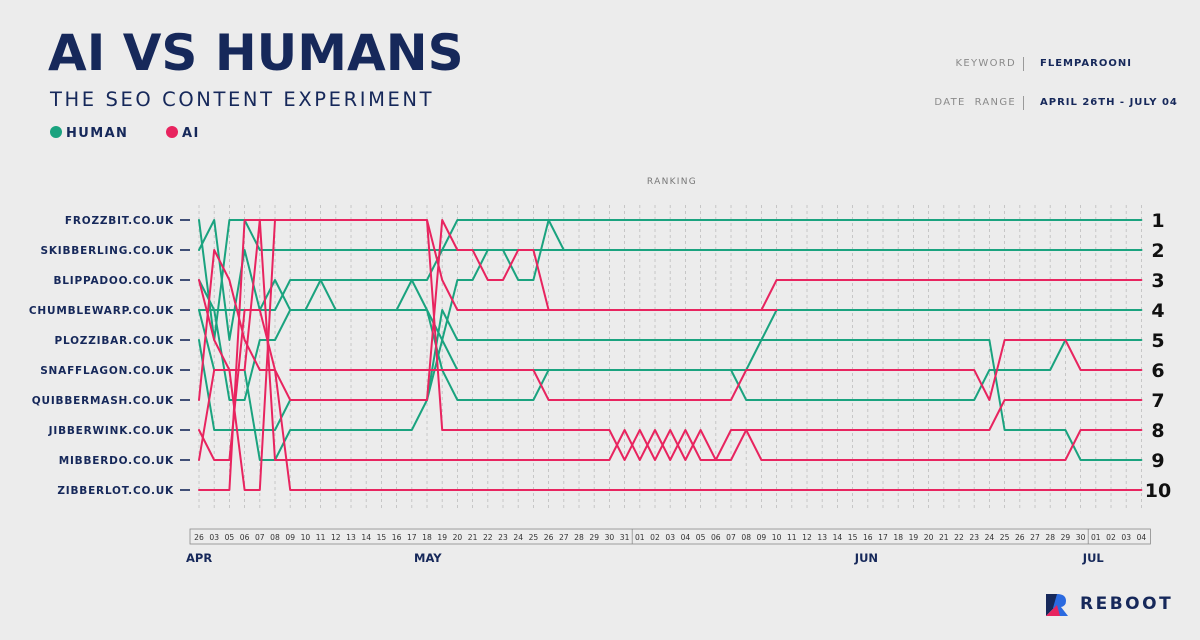 The height and width of the screenshot is (640, 1200). Describe the element at coordinates (336, 537) in the screenshot. I see `x-tick-label: 12` at that location.